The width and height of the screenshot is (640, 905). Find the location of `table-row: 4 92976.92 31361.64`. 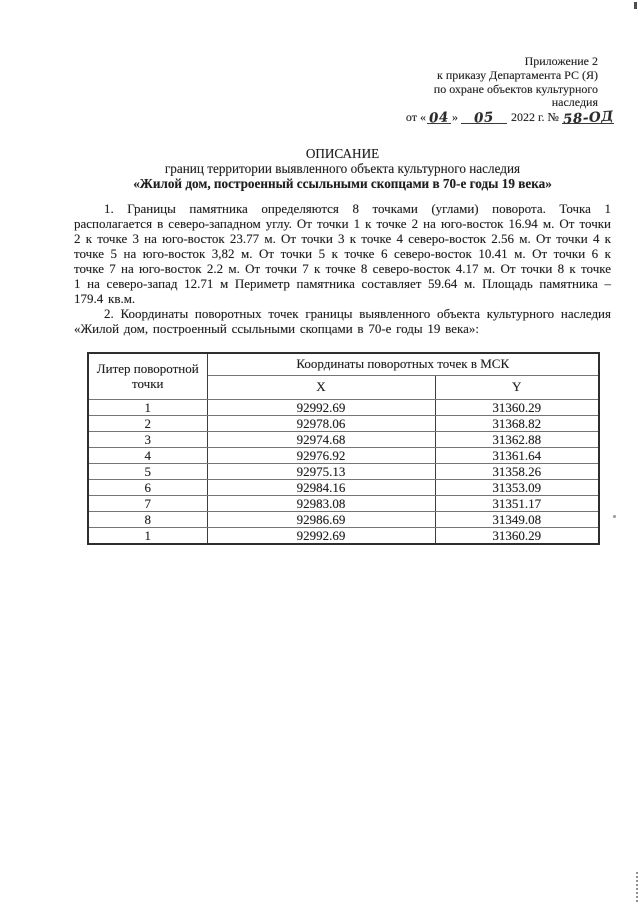

table-row: 4 92976.92 31361.64 is located at coordinates (343, 455).